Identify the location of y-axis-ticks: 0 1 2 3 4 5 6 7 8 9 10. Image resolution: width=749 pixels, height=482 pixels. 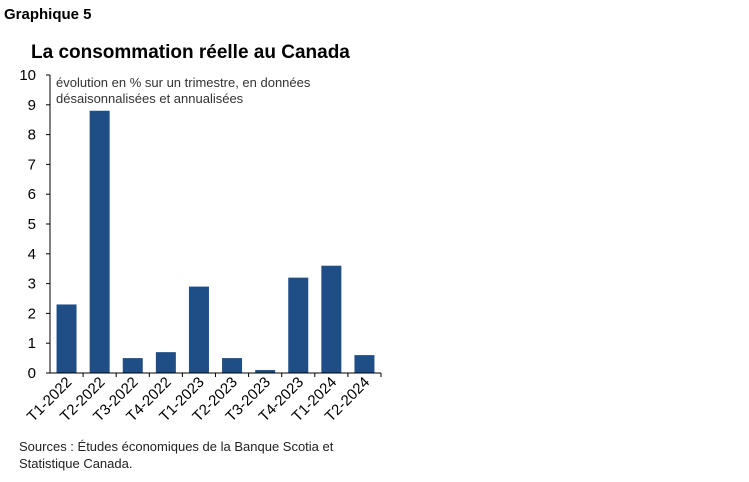
(34, 224).